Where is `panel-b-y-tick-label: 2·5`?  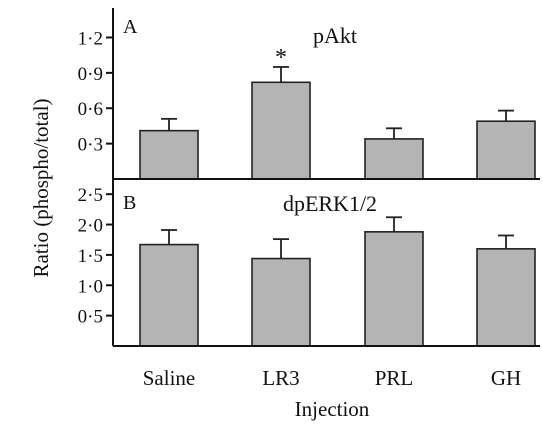 panel-b-y-tick-label: 2·5 is located at coordinates (90, 195).